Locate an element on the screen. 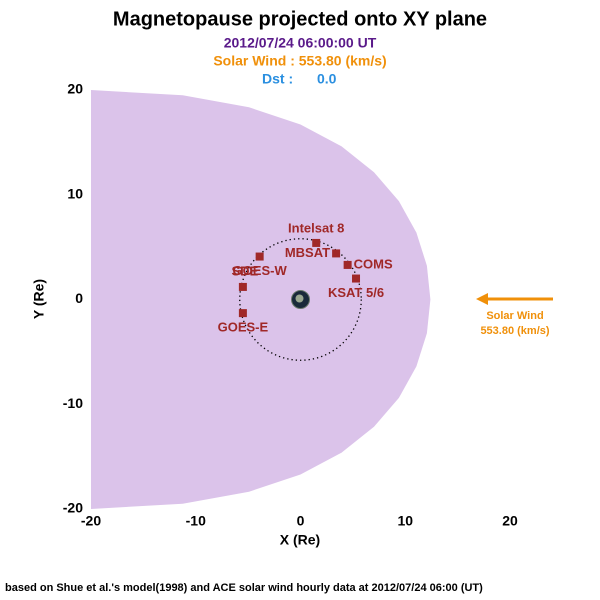 This screenshot has height=600, width=600. satellite-label: GOES-W is located at coordinates (260, 270).